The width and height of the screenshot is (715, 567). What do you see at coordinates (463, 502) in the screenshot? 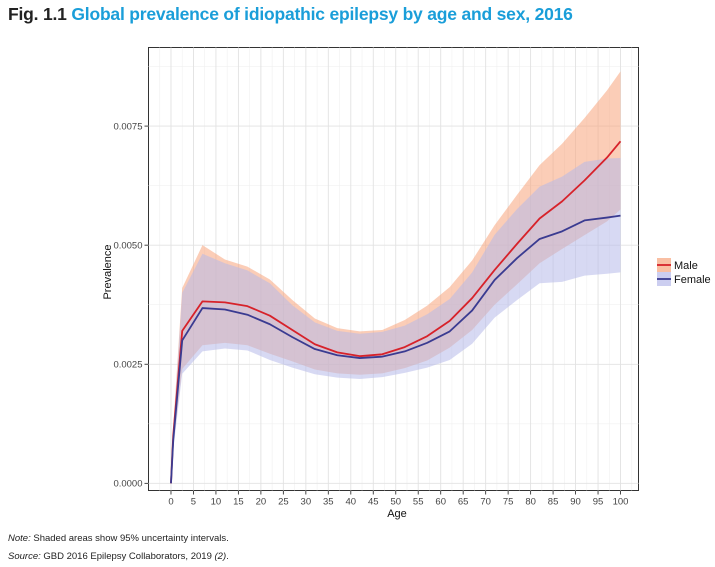
I see `x-tick-label: 65` at bounding box center [463, 502].